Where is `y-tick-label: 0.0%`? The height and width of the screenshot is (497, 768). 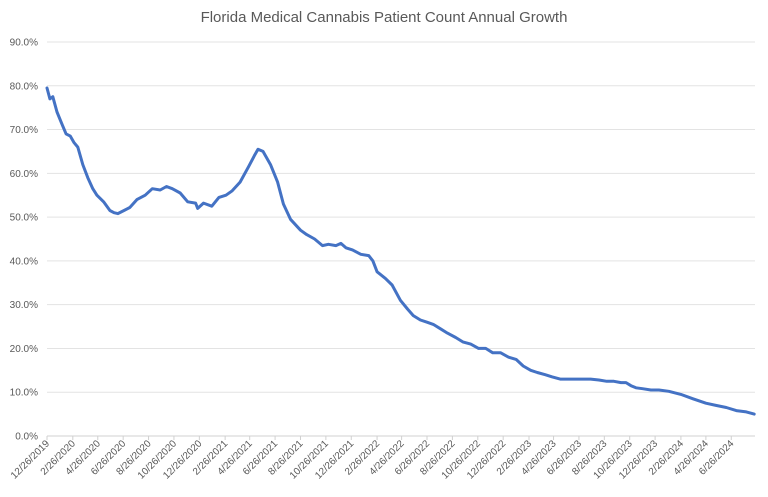
y-tick-label: 0.0% is located at coordinates (26, 437).